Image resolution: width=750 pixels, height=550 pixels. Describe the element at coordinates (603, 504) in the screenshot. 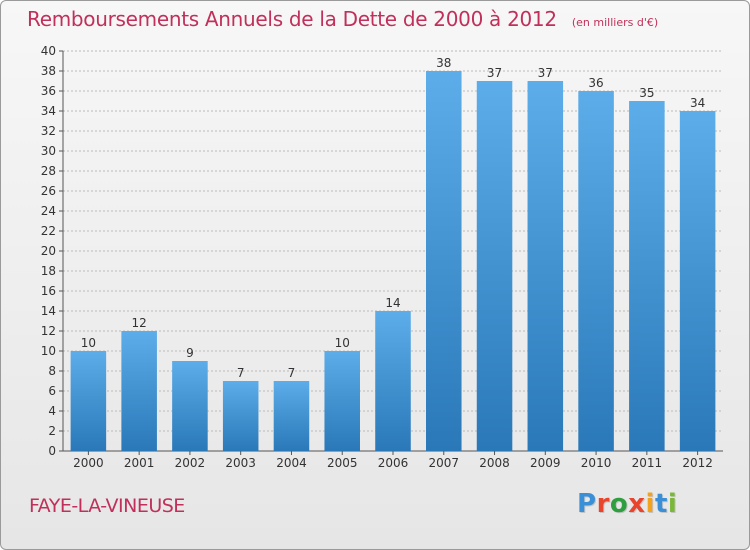

I see `logo-letter: r` at that location.